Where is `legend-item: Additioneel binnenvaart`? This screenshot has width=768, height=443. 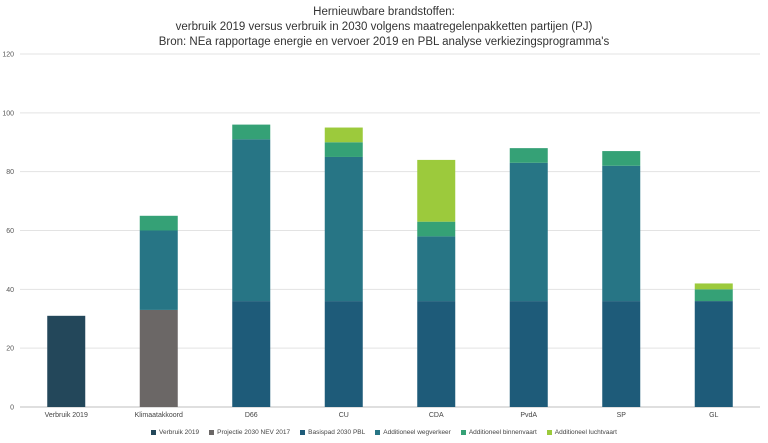 legend-item: Additioneel binnenvaart is located at coordinates (498, 432).